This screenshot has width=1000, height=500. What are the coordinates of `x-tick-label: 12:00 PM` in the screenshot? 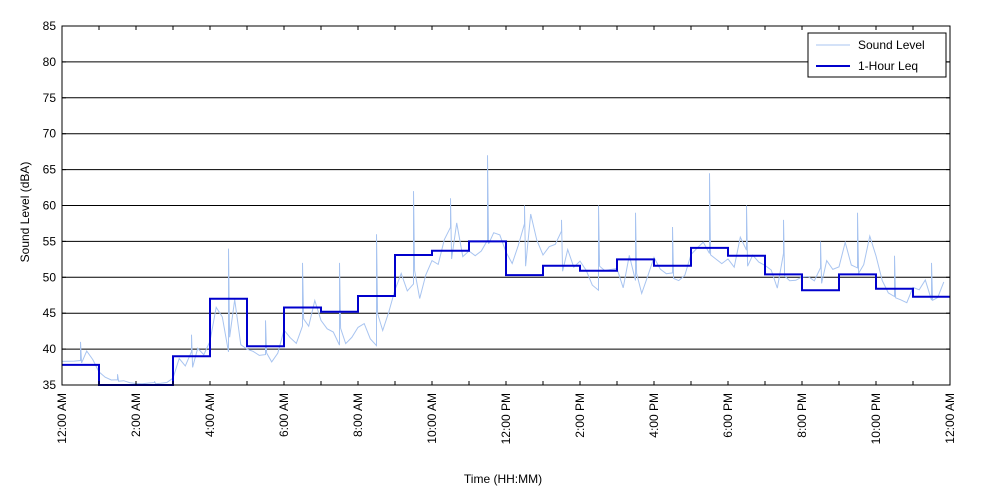 It's located at (506, 418).